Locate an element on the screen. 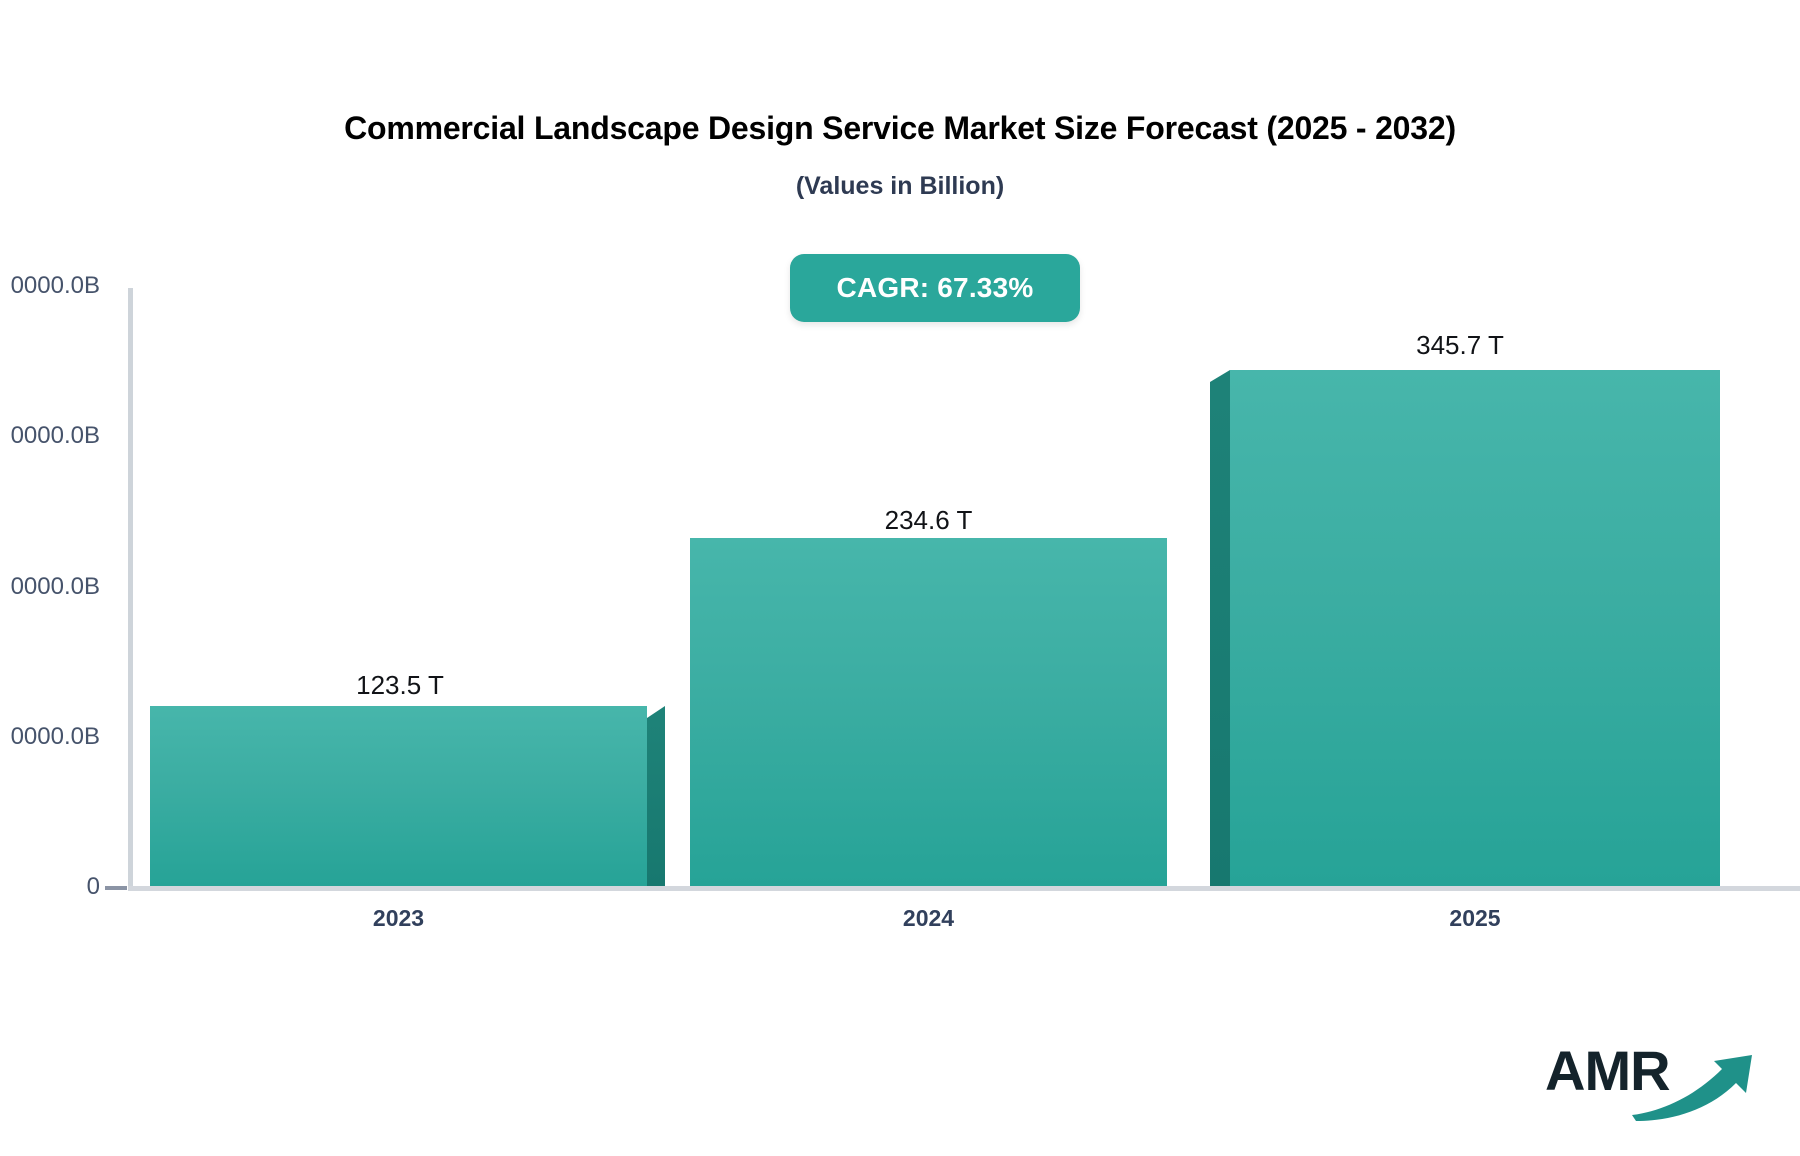  y-tick-label-3: 0000.0B is located at coordinates (55, 435).